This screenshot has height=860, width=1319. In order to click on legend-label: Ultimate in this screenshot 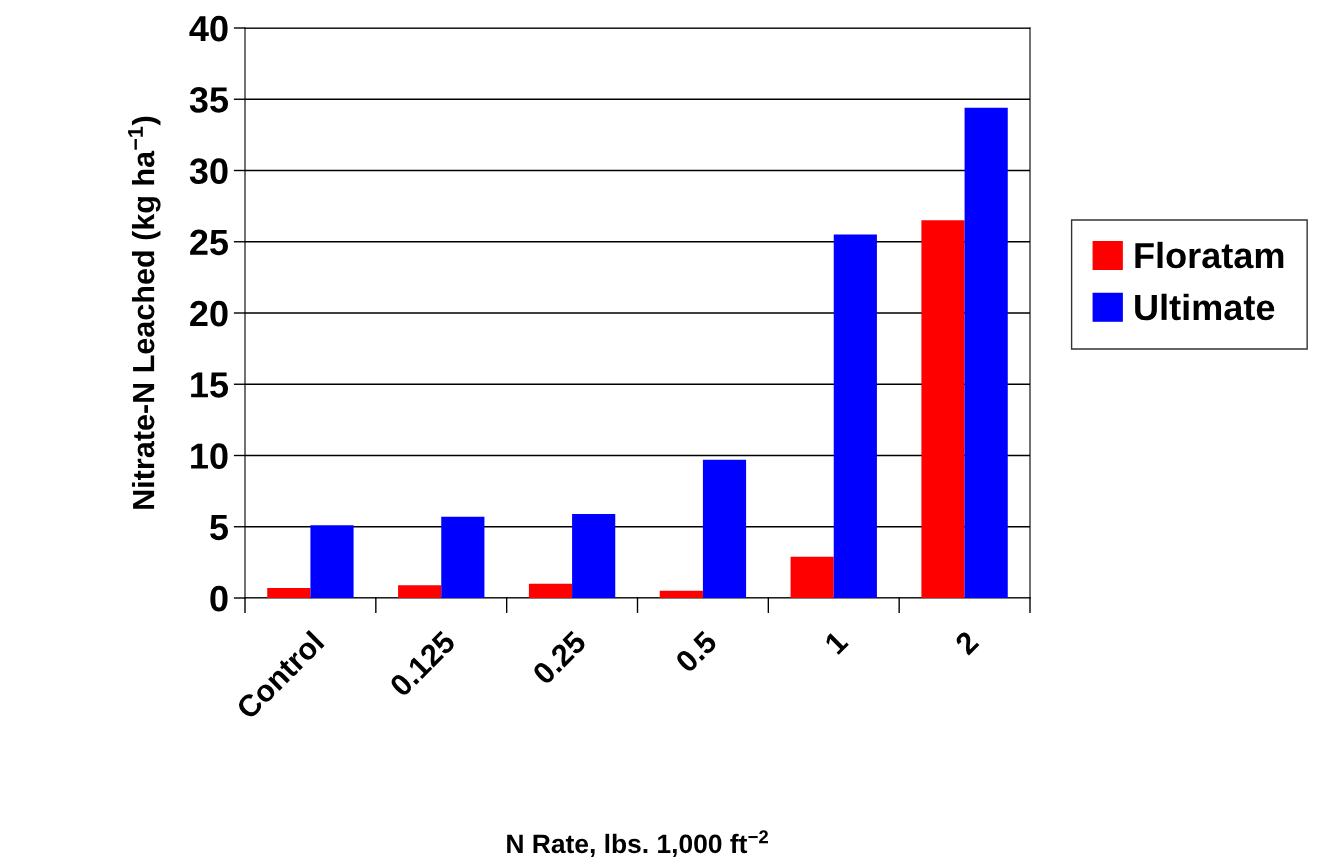, I will do `click(1205, 307)`.